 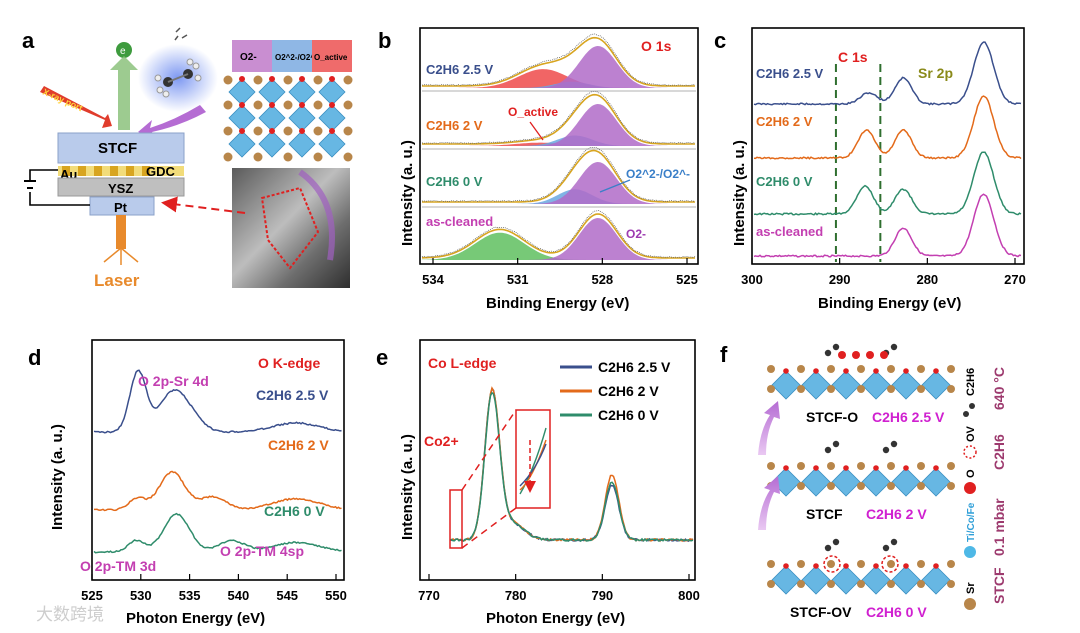 What do you see at coordinates (999, 585) in the screenshot?
I see `side-text-1: STCF` at bounding box center [999, 585].